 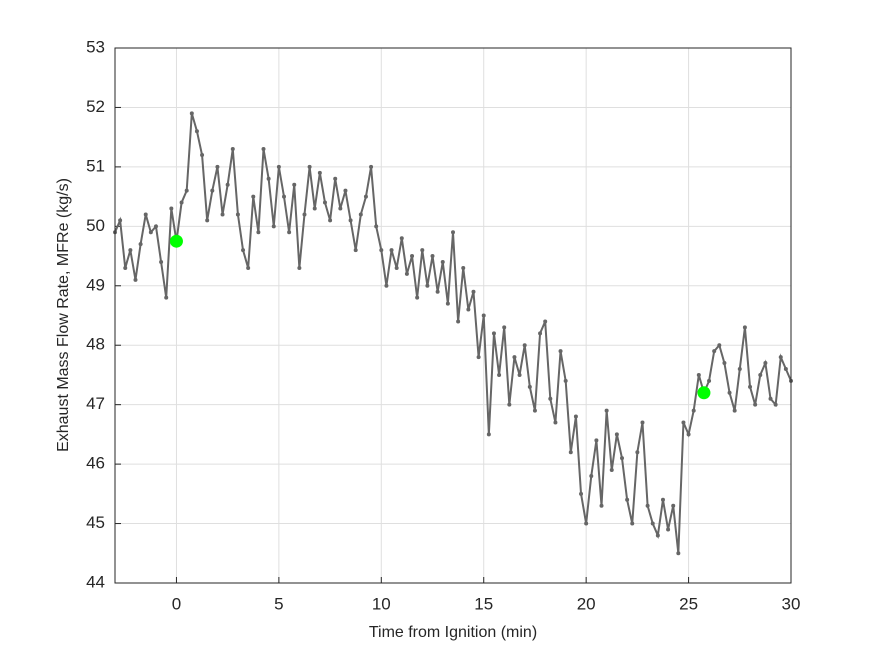 I want to click on y-tick-label: 48, so click(x=95, y=344).